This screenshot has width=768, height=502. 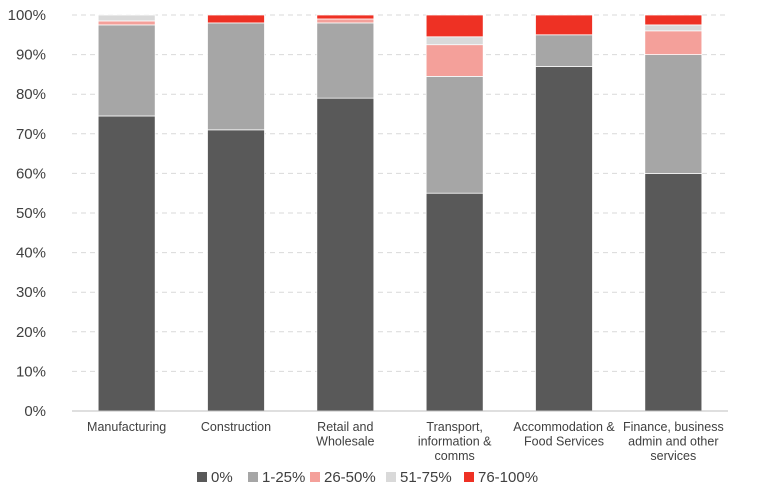 I want to click on x-tick-label: Construction, so click(x=236, y=427).